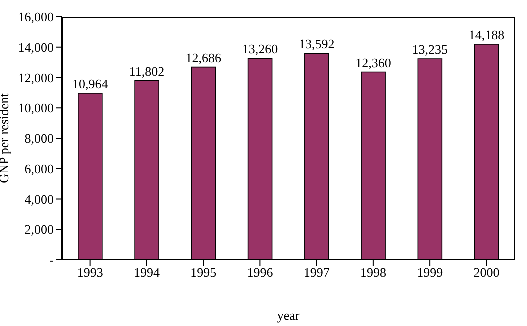 The image size is (527, 326). I want to click on y-tick-label: 12,000, so click(36, 78).